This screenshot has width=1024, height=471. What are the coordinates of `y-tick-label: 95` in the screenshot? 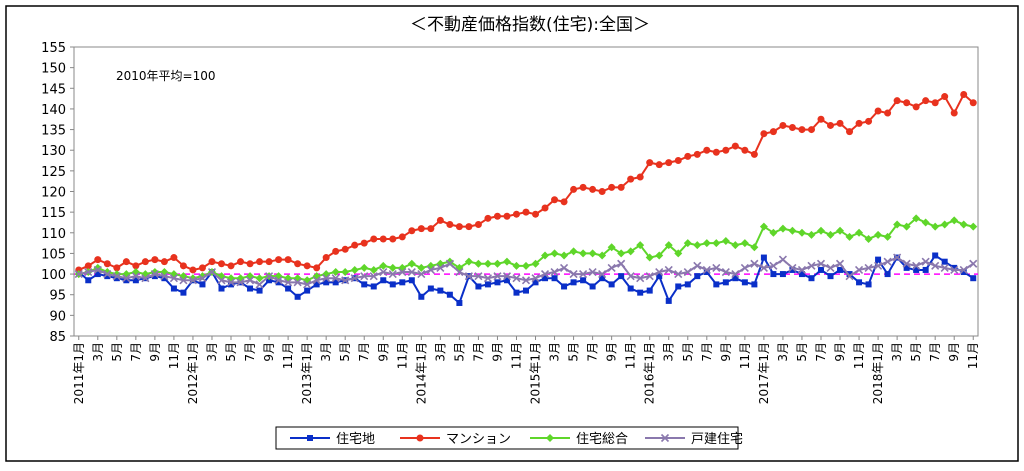 It's located at (57, 296).